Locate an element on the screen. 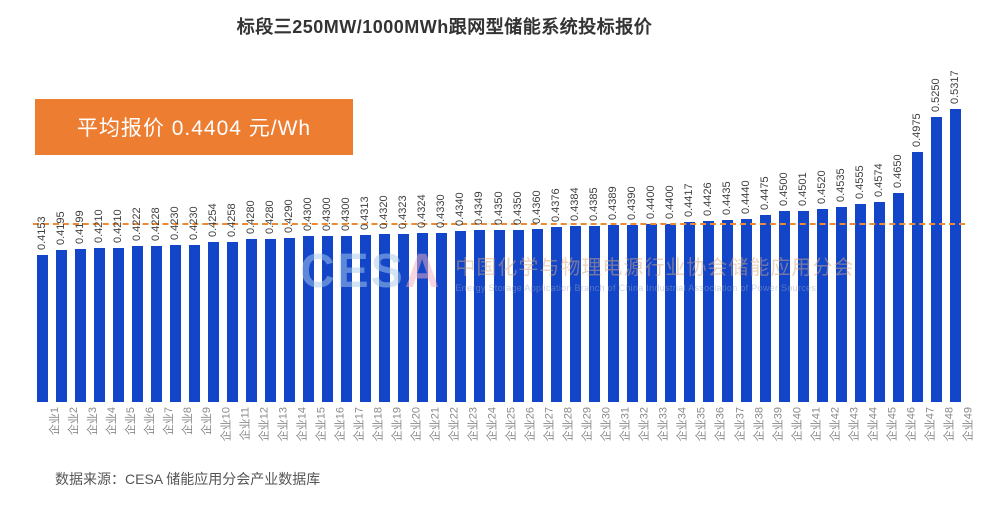 Image resolution: width=989 pixels, height=506 pixels. category-label: 企业10 is located at coordinates (226, 424).